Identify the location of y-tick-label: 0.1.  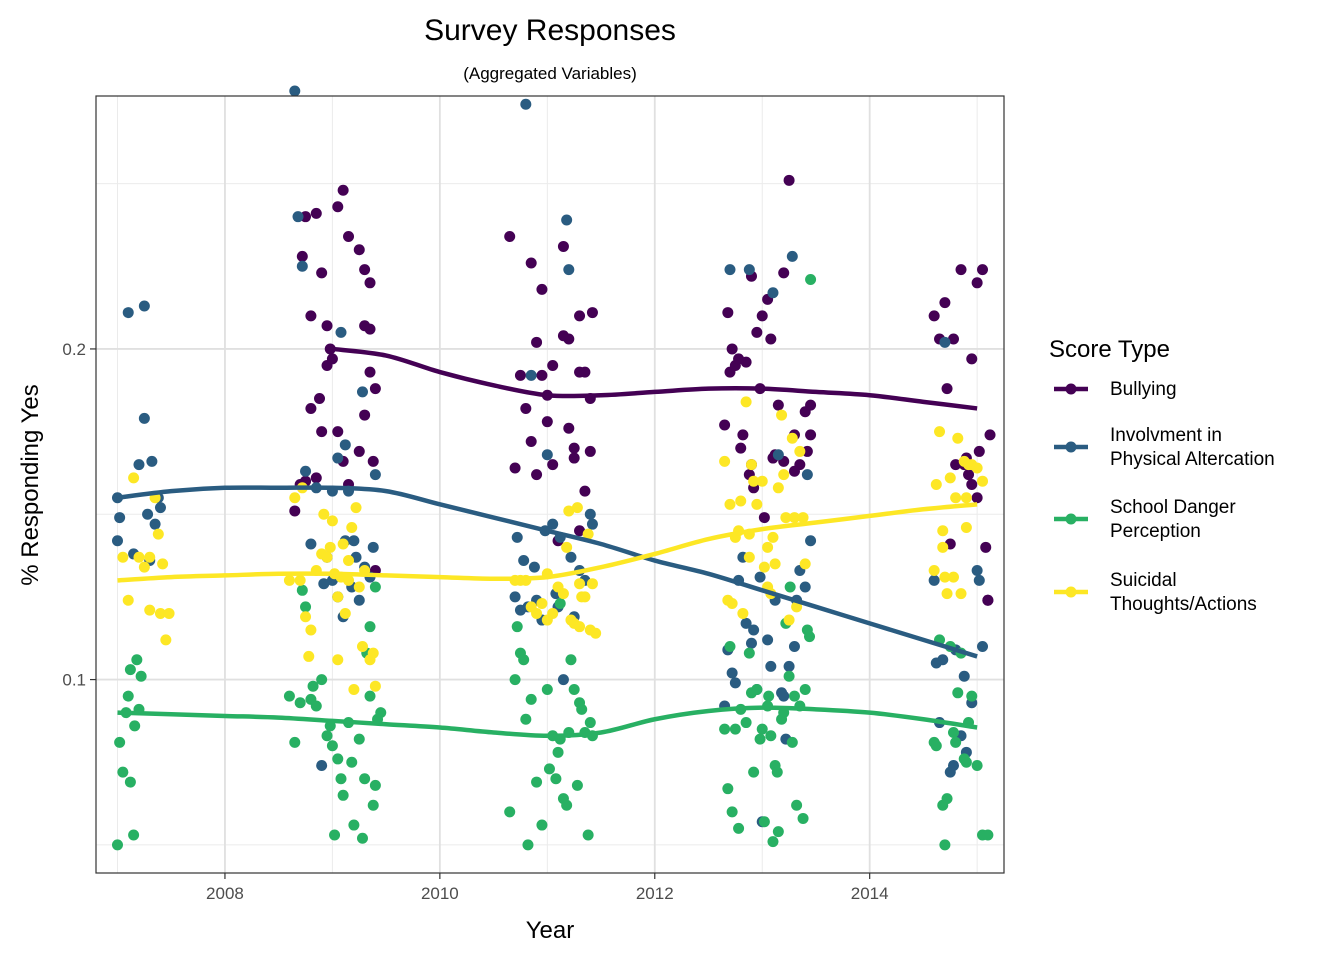
(74, 680).